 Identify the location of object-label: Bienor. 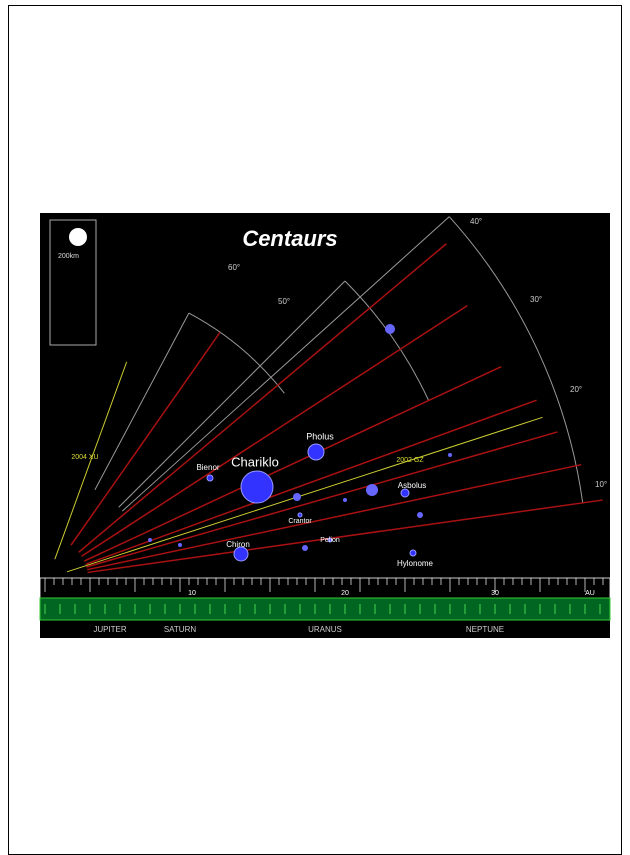
(207, 467).